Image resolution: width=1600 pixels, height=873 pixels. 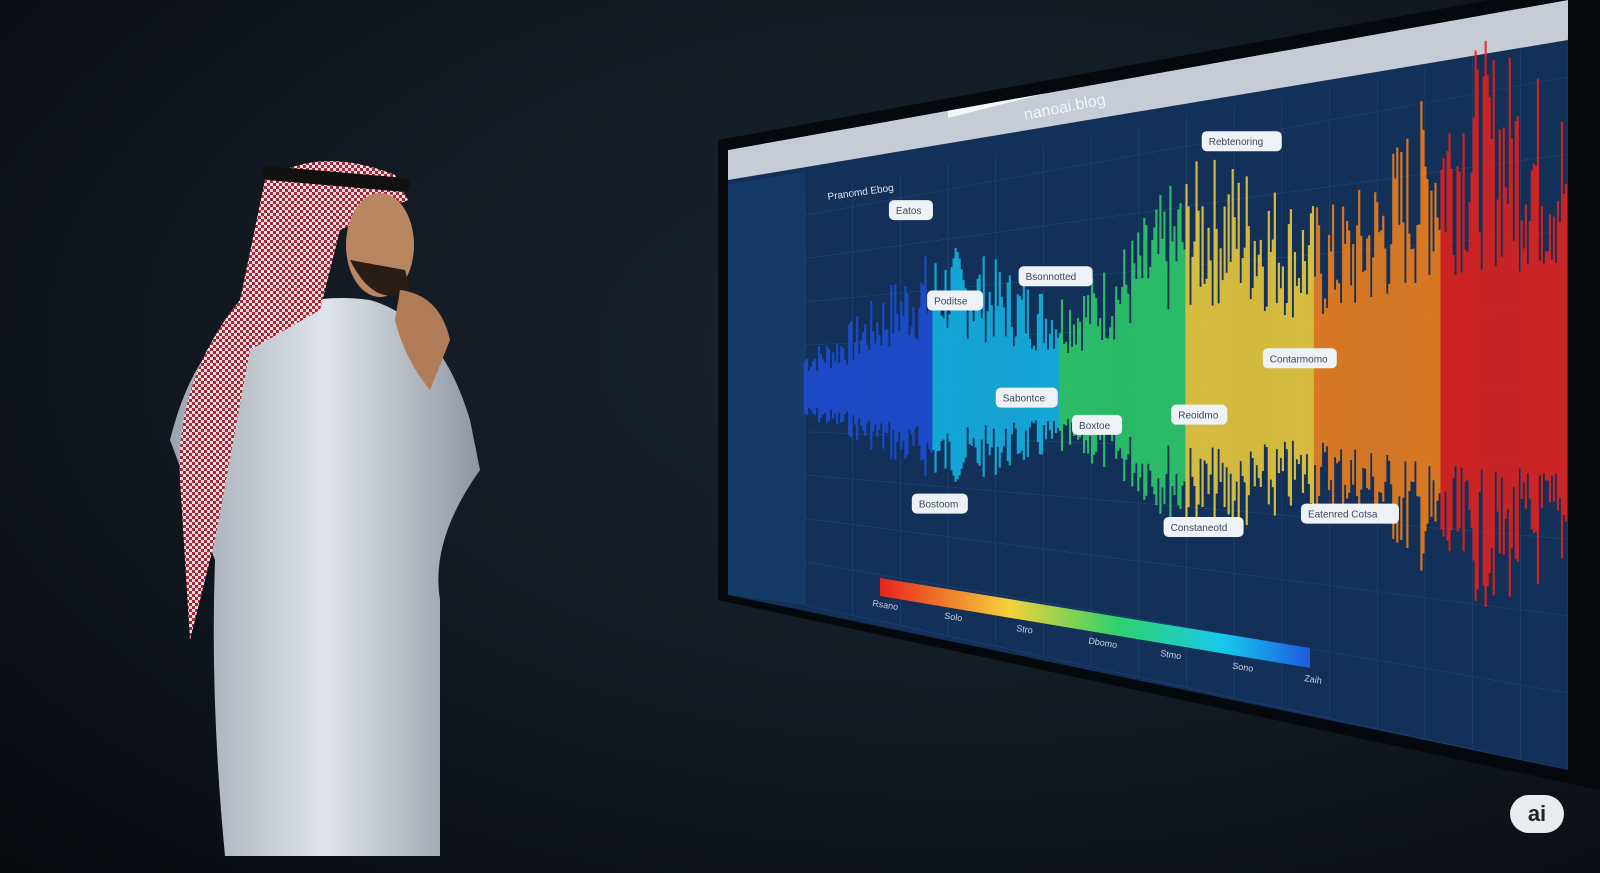 What do you see at coordinates (336, 179) in the screenshot?
I see `agal` at bounding box center [336, 179].